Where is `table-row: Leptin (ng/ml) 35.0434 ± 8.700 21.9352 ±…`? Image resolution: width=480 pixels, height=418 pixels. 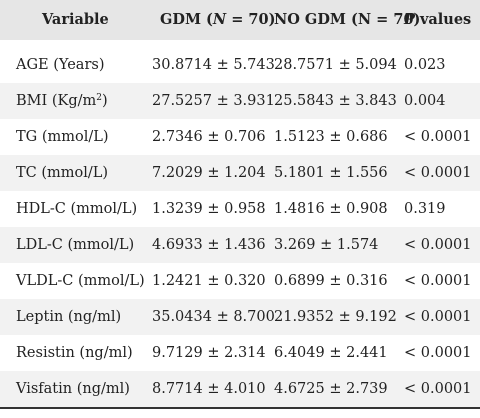 table-row: Leptin (ng/ml) 35.0434 ± 8.700 21.9352 ±… is located at coordinates (240, 317).